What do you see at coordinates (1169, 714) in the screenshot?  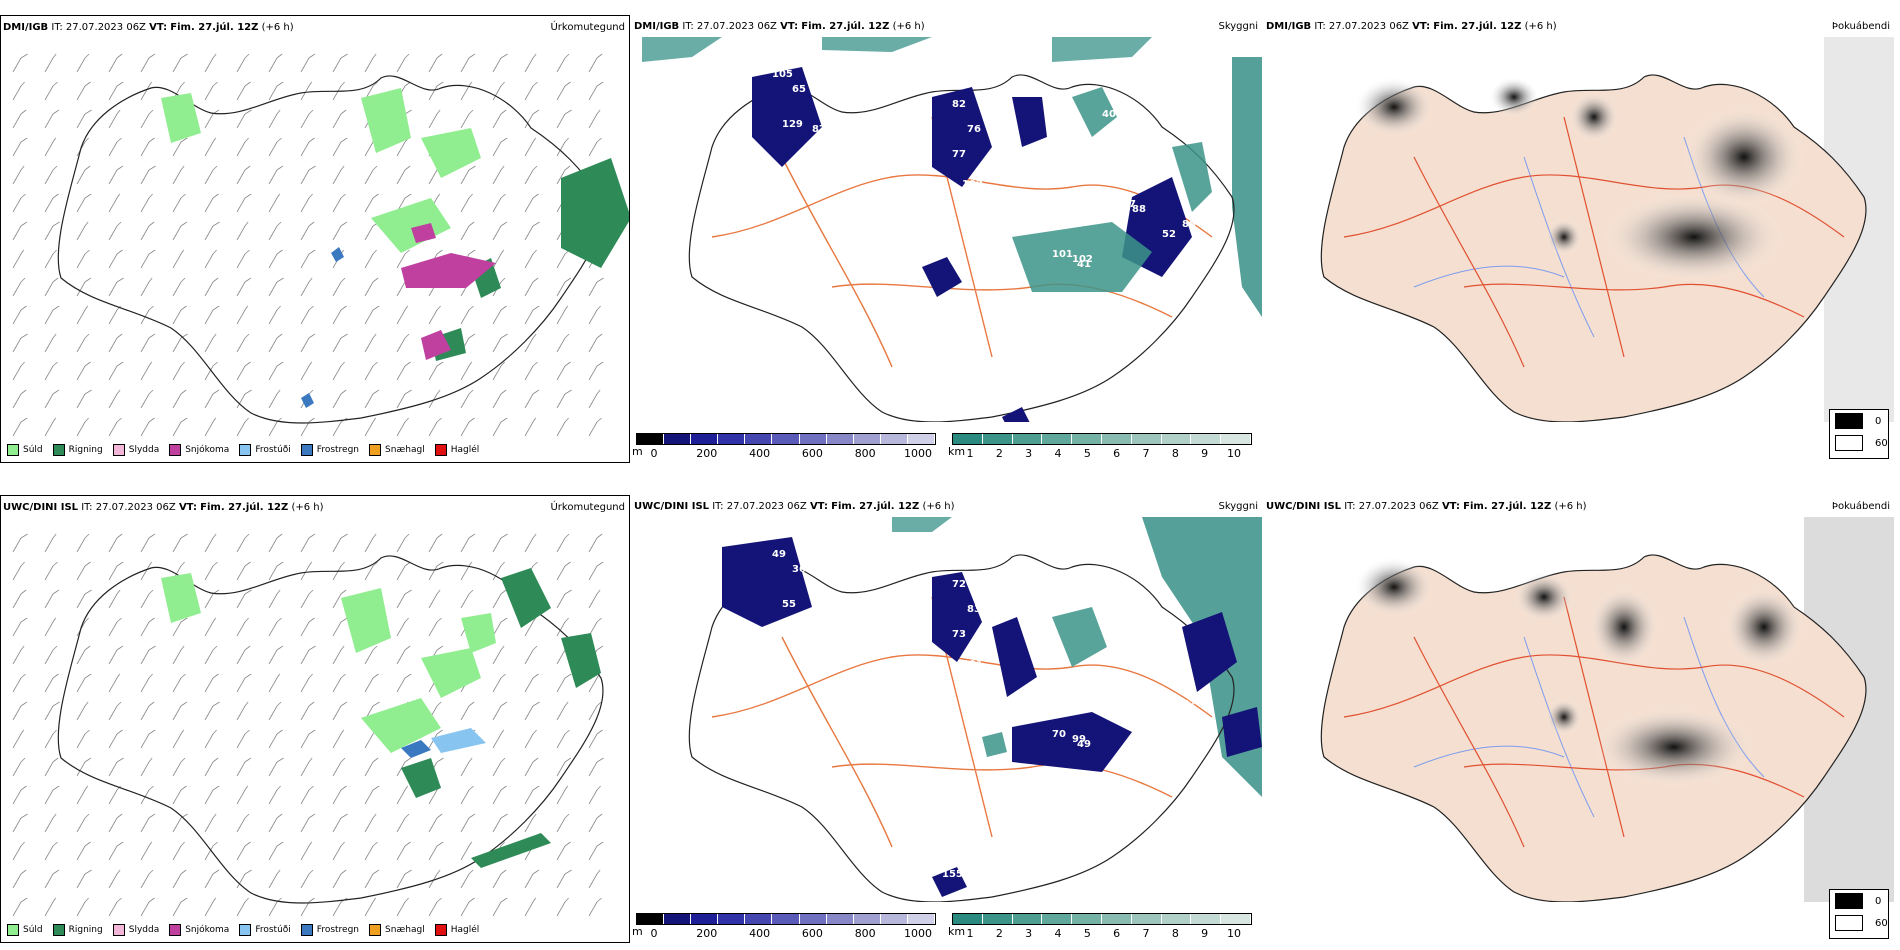 I see `cloud-base-value: 51` at bounding box center [1169, 714].